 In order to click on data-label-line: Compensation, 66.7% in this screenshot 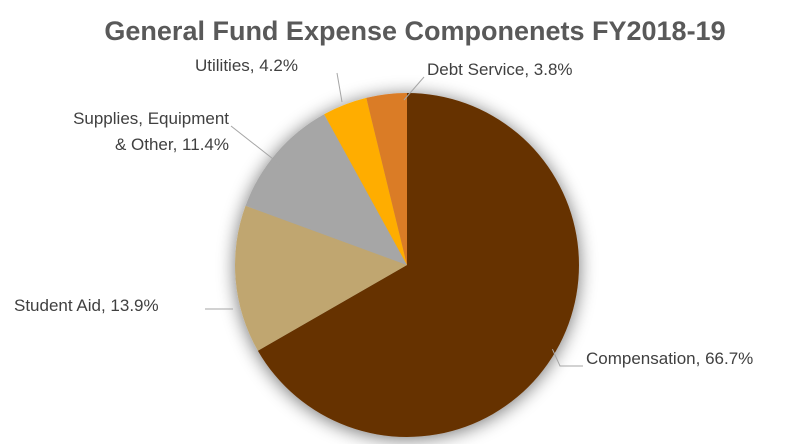, I will do `click(669, 358)`.